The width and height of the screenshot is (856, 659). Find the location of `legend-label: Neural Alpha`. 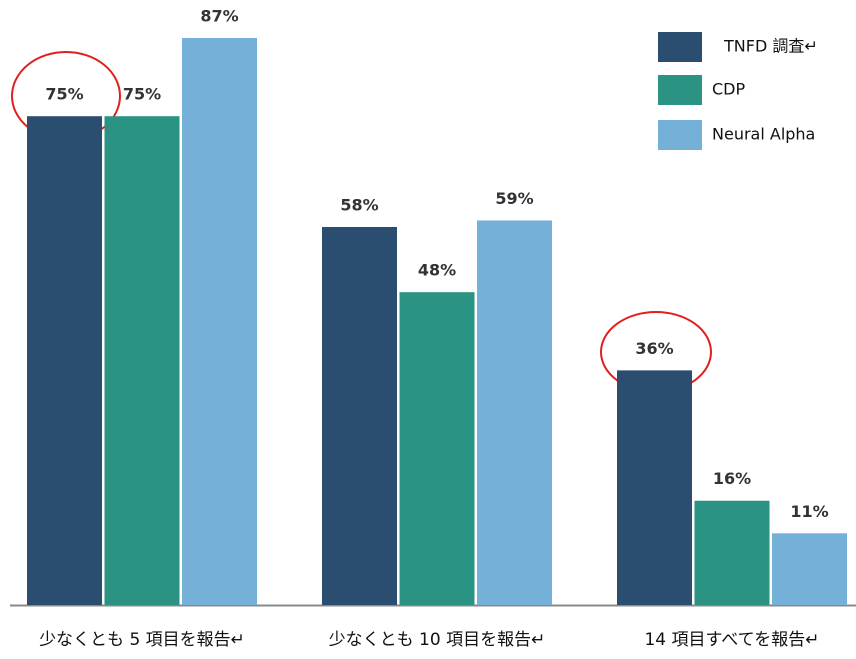

legend-label: Neural Alpha is located at coordinates (763, 134).